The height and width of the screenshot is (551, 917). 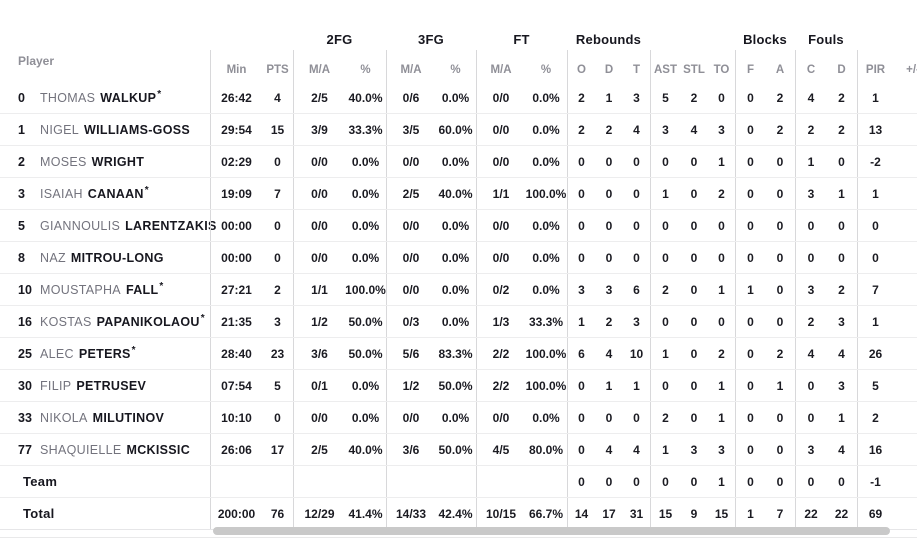 I want to click on stat-2fg-ma: 0/1, so click(x=319, y=385).